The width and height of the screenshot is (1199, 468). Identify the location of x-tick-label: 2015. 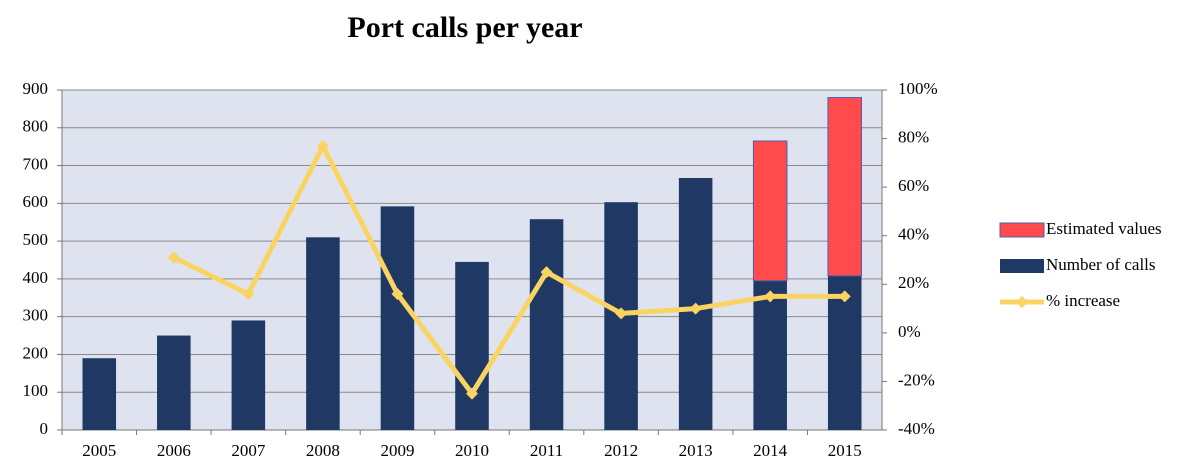
(845, 450).